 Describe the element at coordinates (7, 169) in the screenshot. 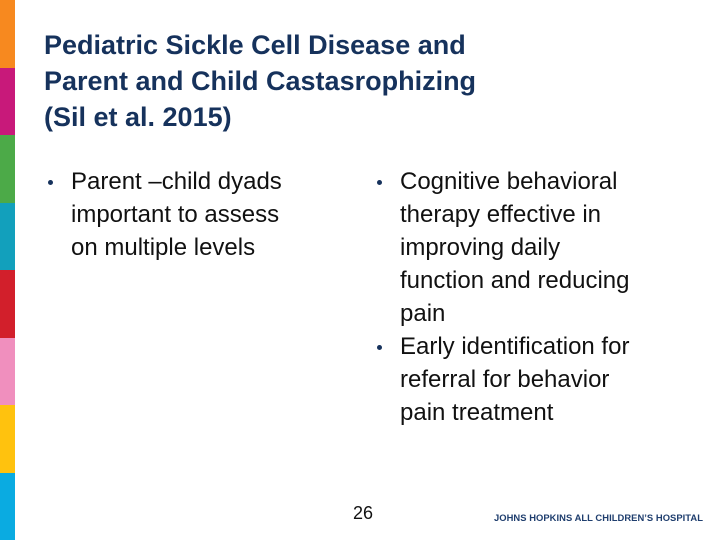

I see `color-bar-segment-green` at that location.